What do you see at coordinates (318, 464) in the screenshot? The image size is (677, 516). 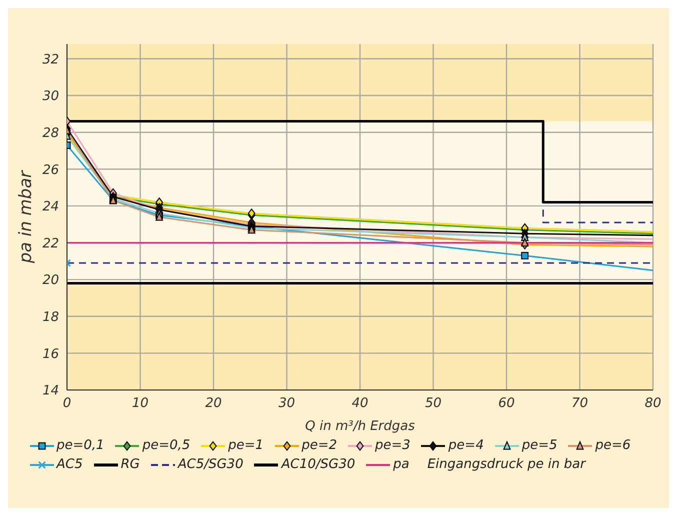 I see `legend-label: AC10/SG30` at bounding box center [318, 464].